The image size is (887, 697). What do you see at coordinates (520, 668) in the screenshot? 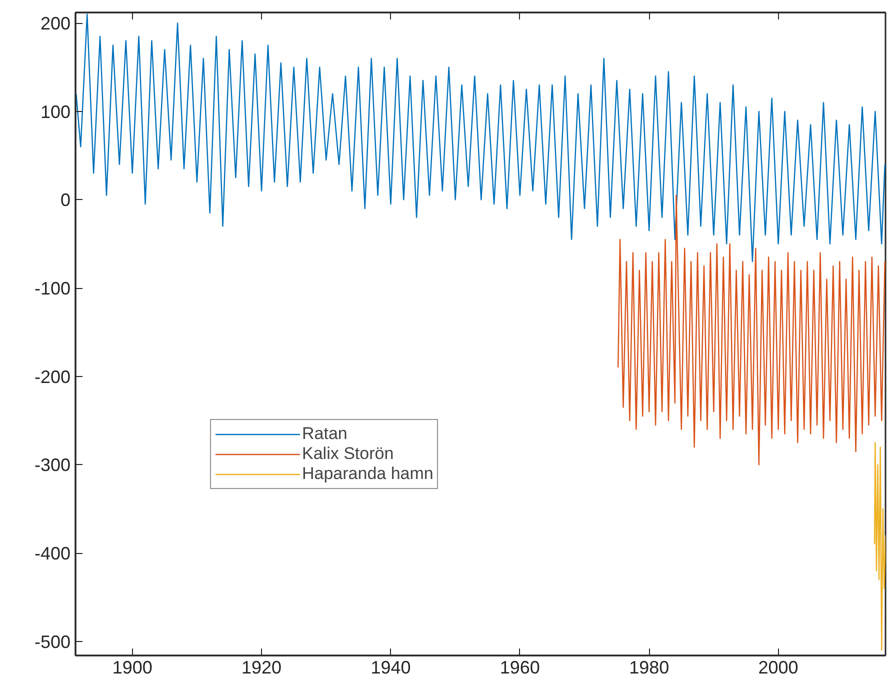
I see `x-tick-label: 1960` at bounding box center [520, 668].